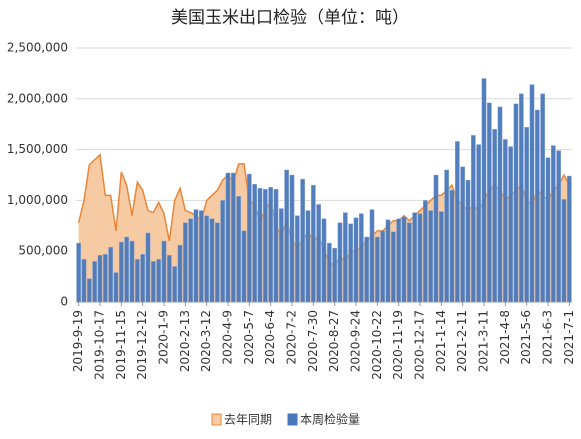  I want to click on x-tick-label: 2020-6-4, so click(270, 337).